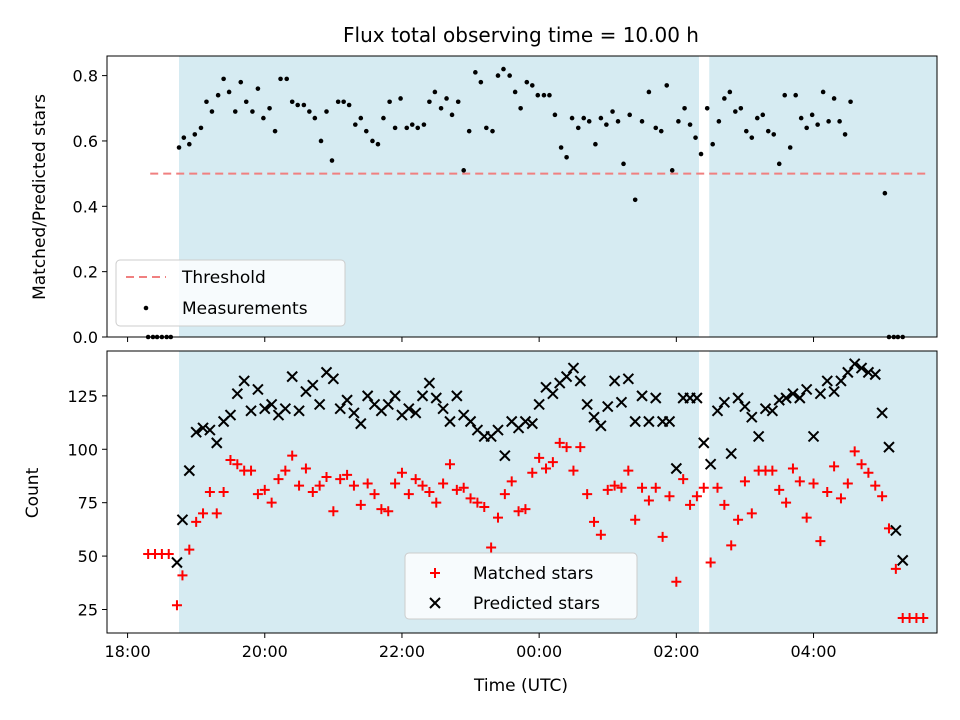 The height and width of the screenshot is (720, 960). I want to click on legend: Matched stars Predicted stars, so click(521, 586).